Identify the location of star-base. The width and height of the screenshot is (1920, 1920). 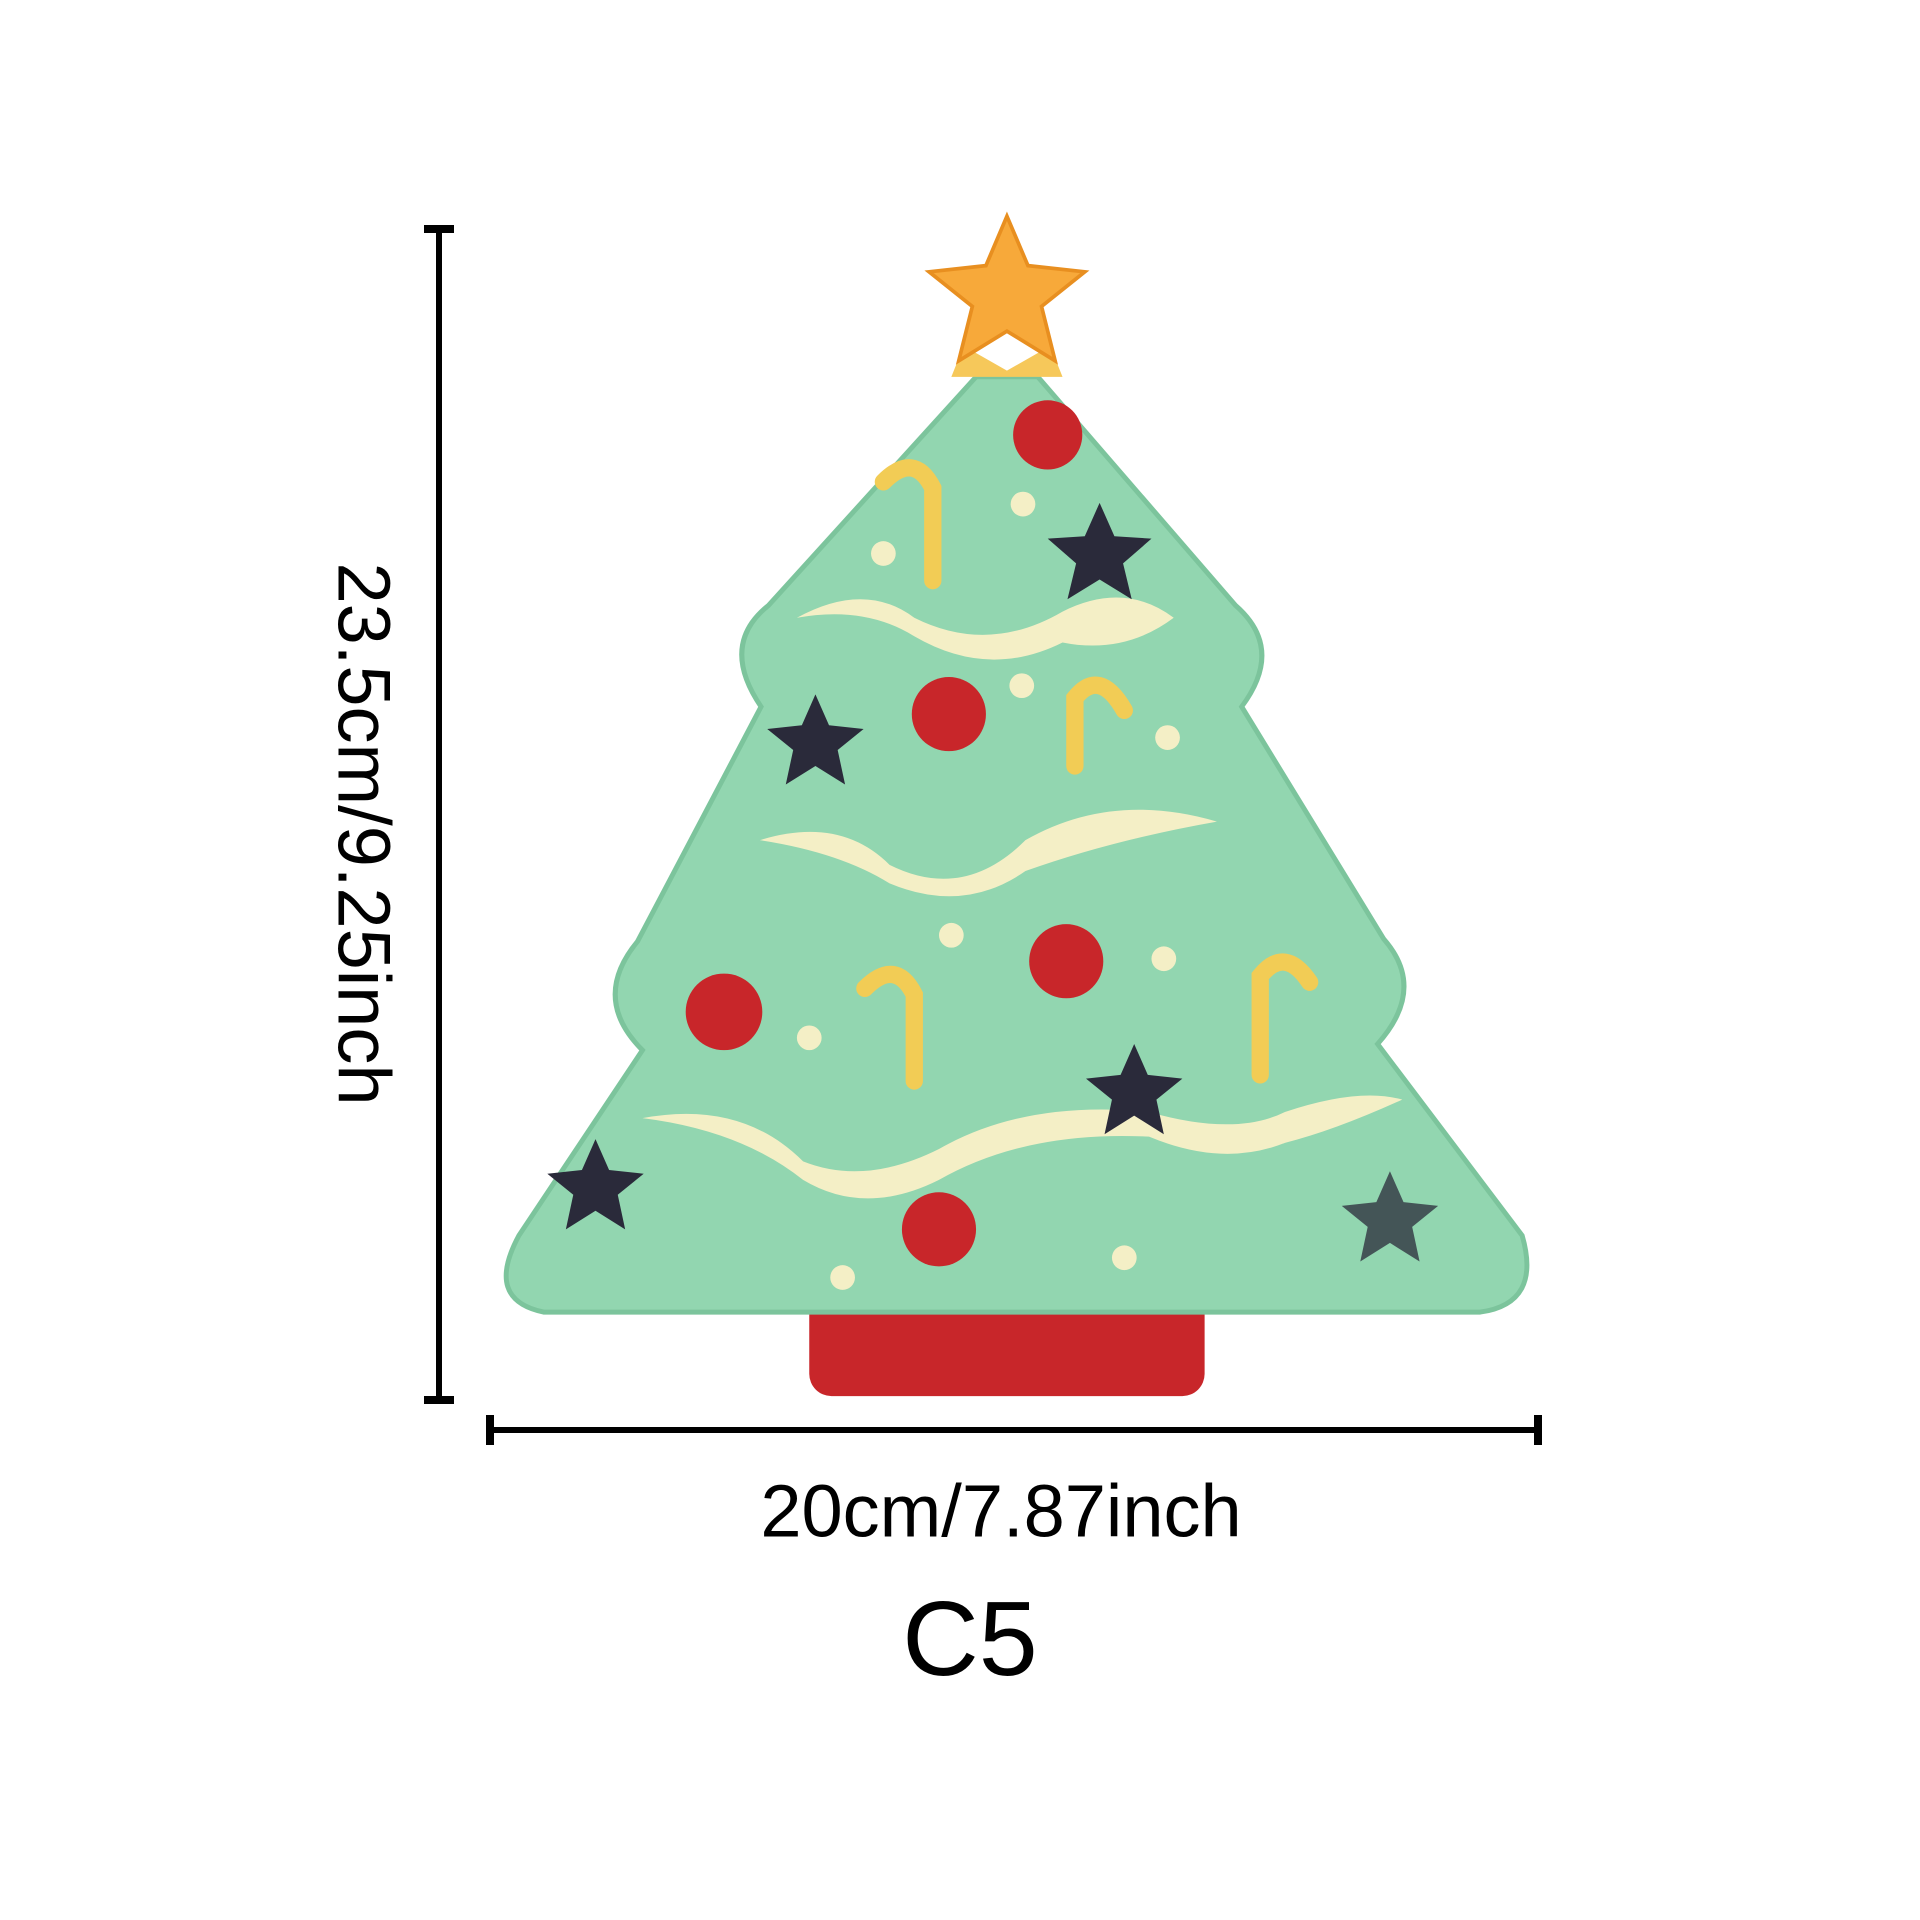
(1007, 361).